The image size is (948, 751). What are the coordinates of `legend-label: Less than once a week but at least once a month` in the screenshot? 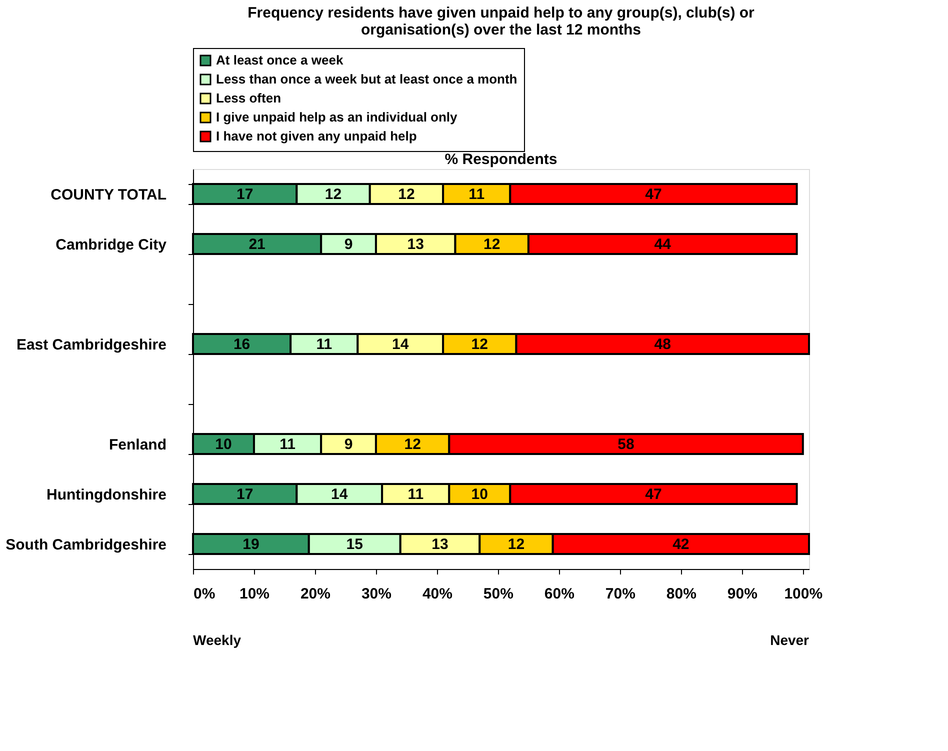 It's located at (367, 79).